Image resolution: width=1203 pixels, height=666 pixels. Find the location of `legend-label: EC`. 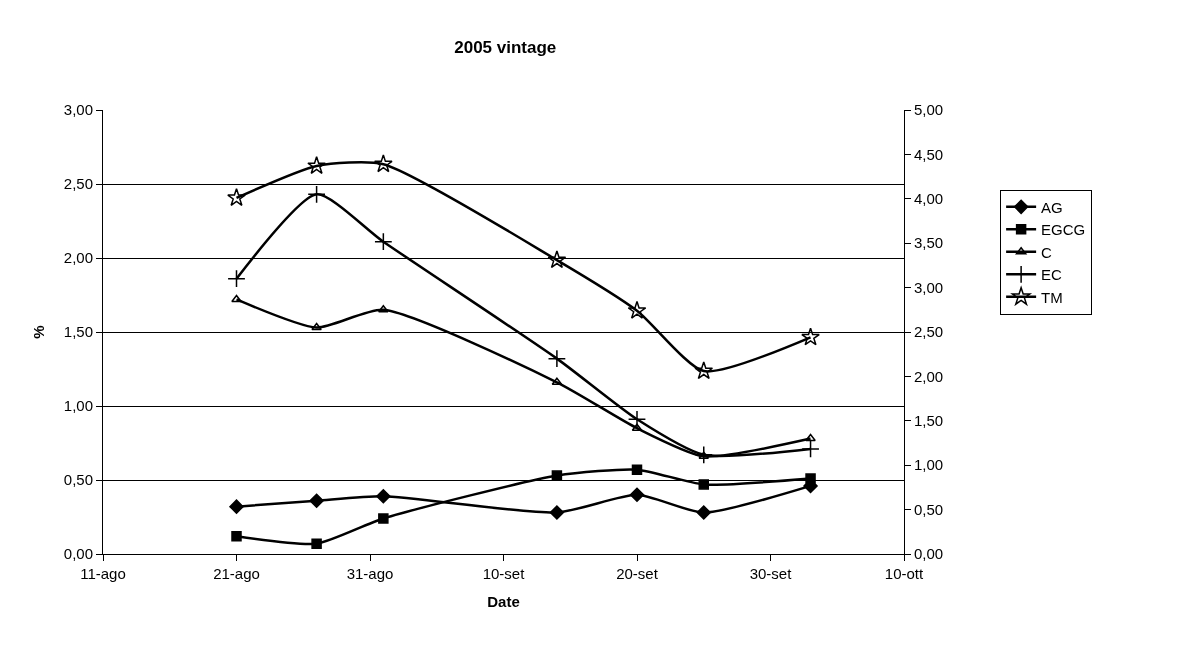

legend-label: EC is located at coordinates (1052, 275).